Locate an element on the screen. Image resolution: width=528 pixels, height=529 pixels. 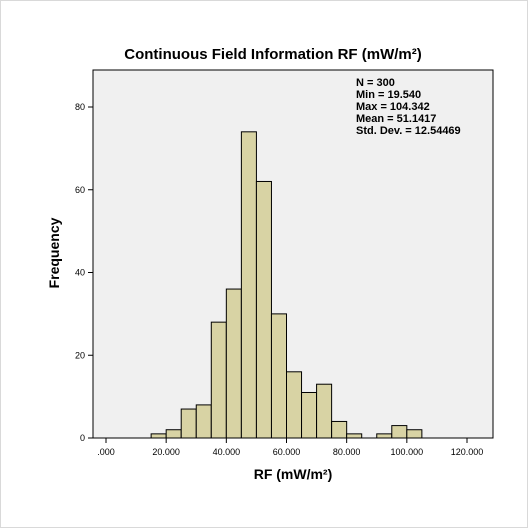
stat-line: Std. Dev. = 12.54469 is located at coordinates (408, 131).